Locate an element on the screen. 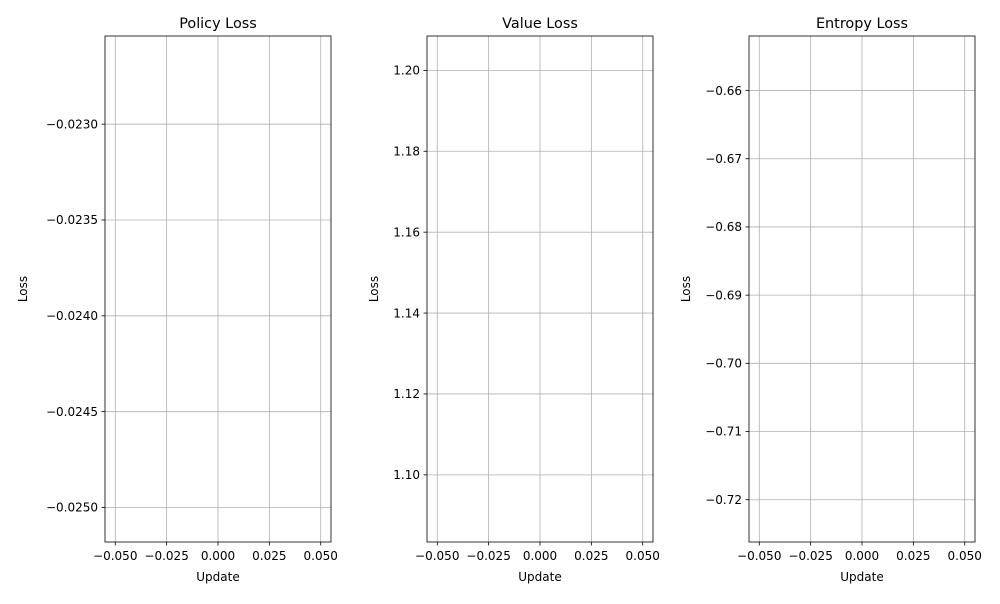  entropy-x-tick-label: 0.000 is located at coordinates (862, 556).